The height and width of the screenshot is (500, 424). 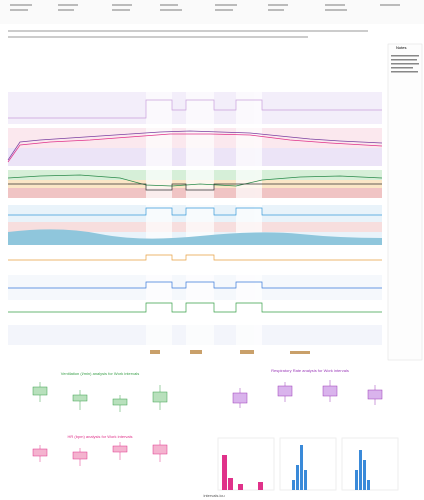 What do you see at coordinates (195, 237) in the screenshot?
I see `area-trace` at bounding box center [195, 237].